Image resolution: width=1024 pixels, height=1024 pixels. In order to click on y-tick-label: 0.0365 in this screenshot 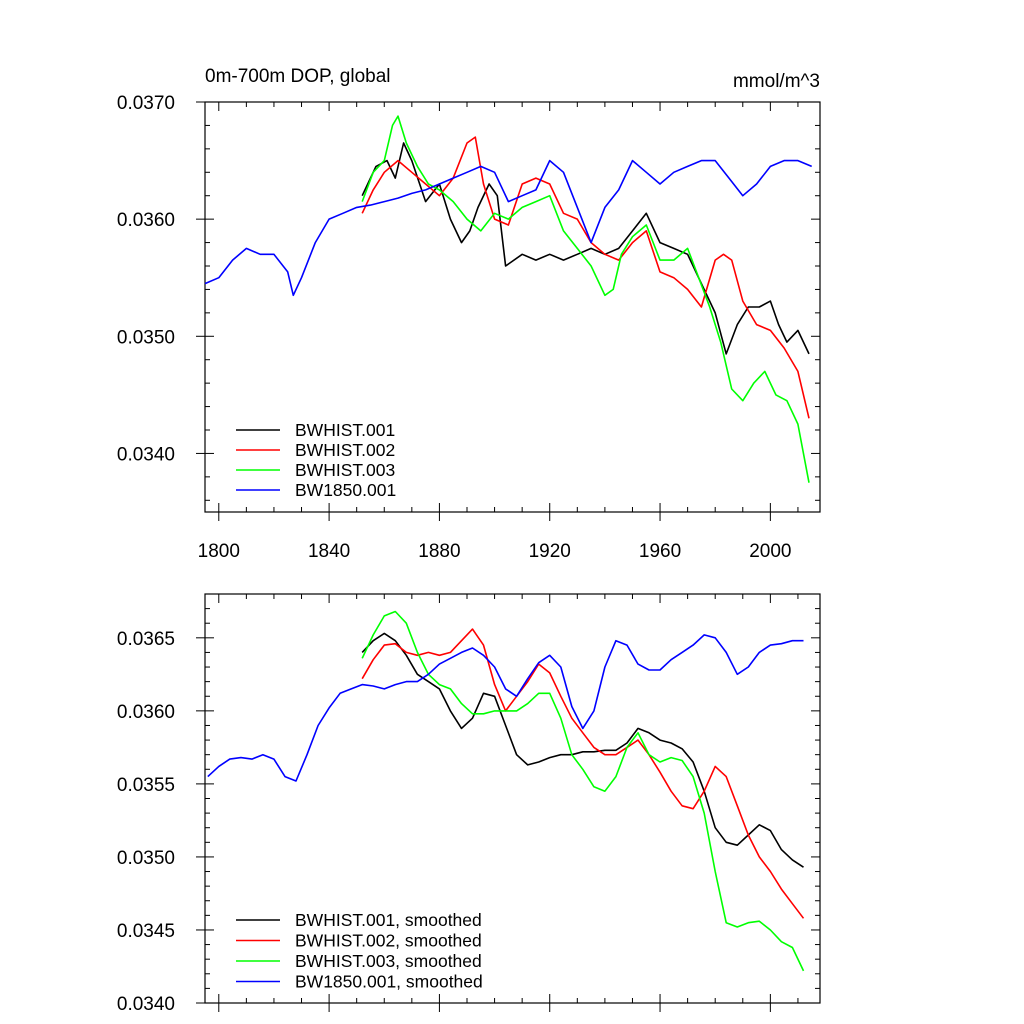, I will do `click(146, 639)`.